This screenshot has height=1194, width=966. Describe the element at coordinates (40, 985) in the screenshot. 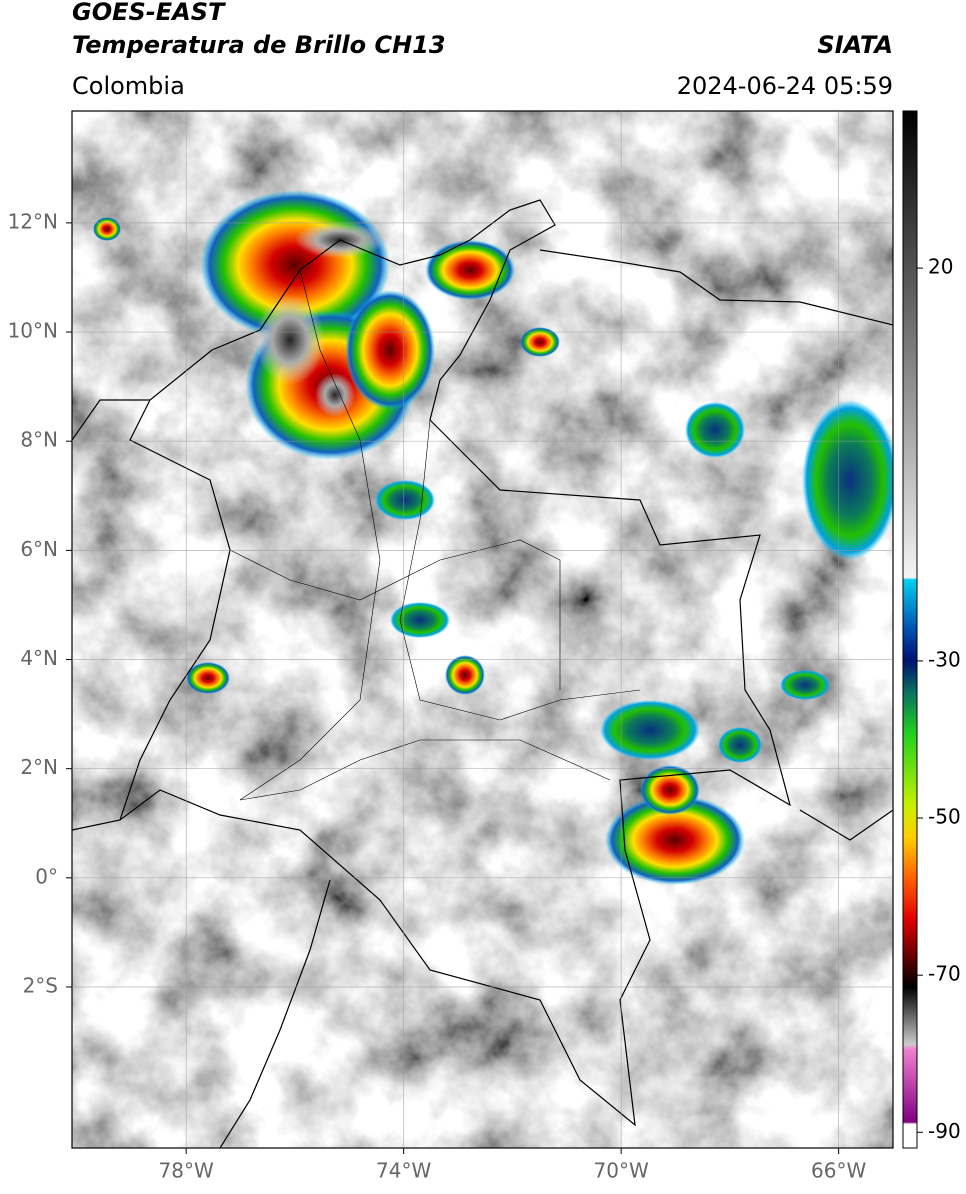

I see `y-tick-label: 2°S` at that location.